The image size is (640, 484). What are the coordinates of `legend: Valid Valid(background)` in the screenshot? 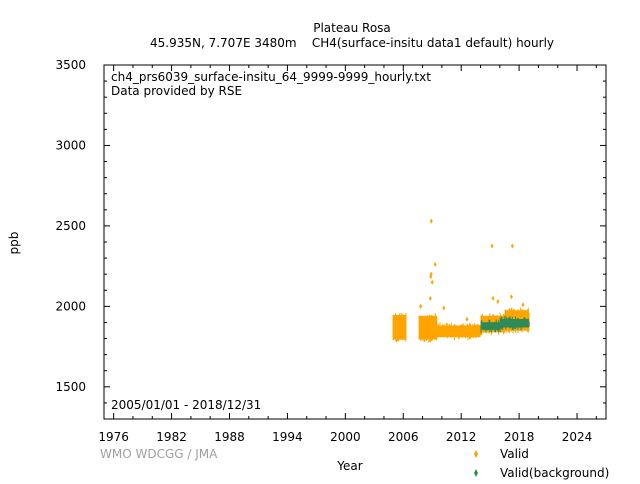 It's located at (541, 463).